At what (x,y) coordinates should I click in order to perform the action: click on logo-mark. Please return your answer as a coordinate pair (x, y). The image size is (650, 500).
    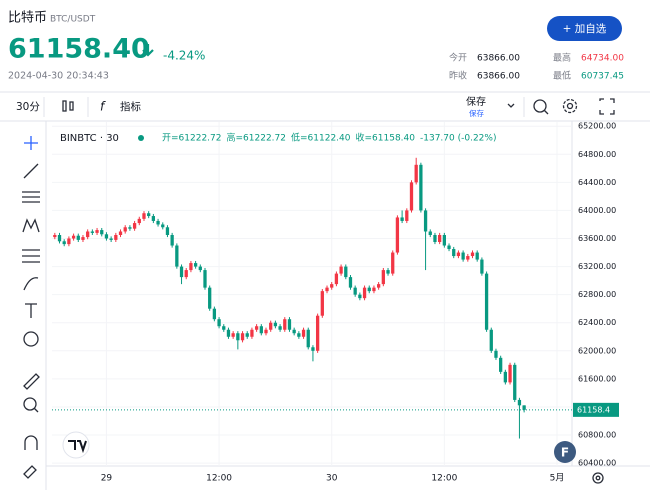
    Looking at the image, I should click on (77, 447).